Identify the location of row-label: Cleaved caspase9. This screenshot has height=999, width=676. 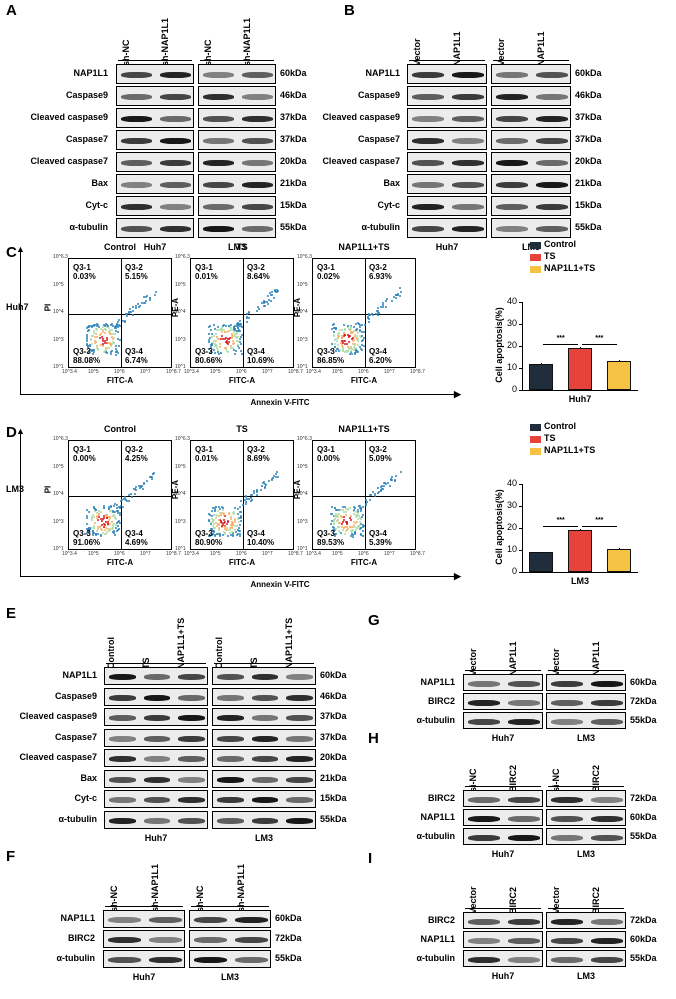
(69, 117).